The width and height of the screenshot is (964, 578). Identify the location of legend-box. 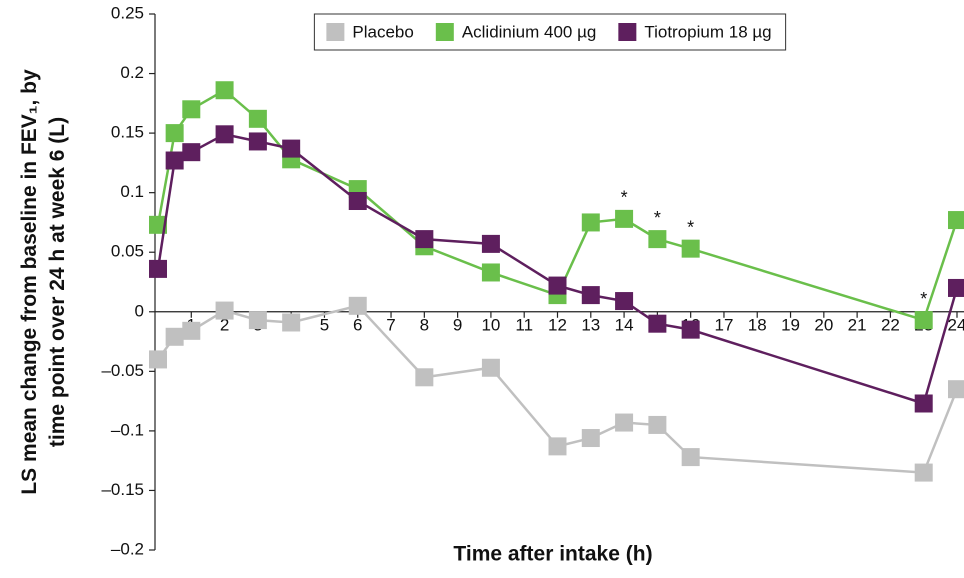
(550, 32).